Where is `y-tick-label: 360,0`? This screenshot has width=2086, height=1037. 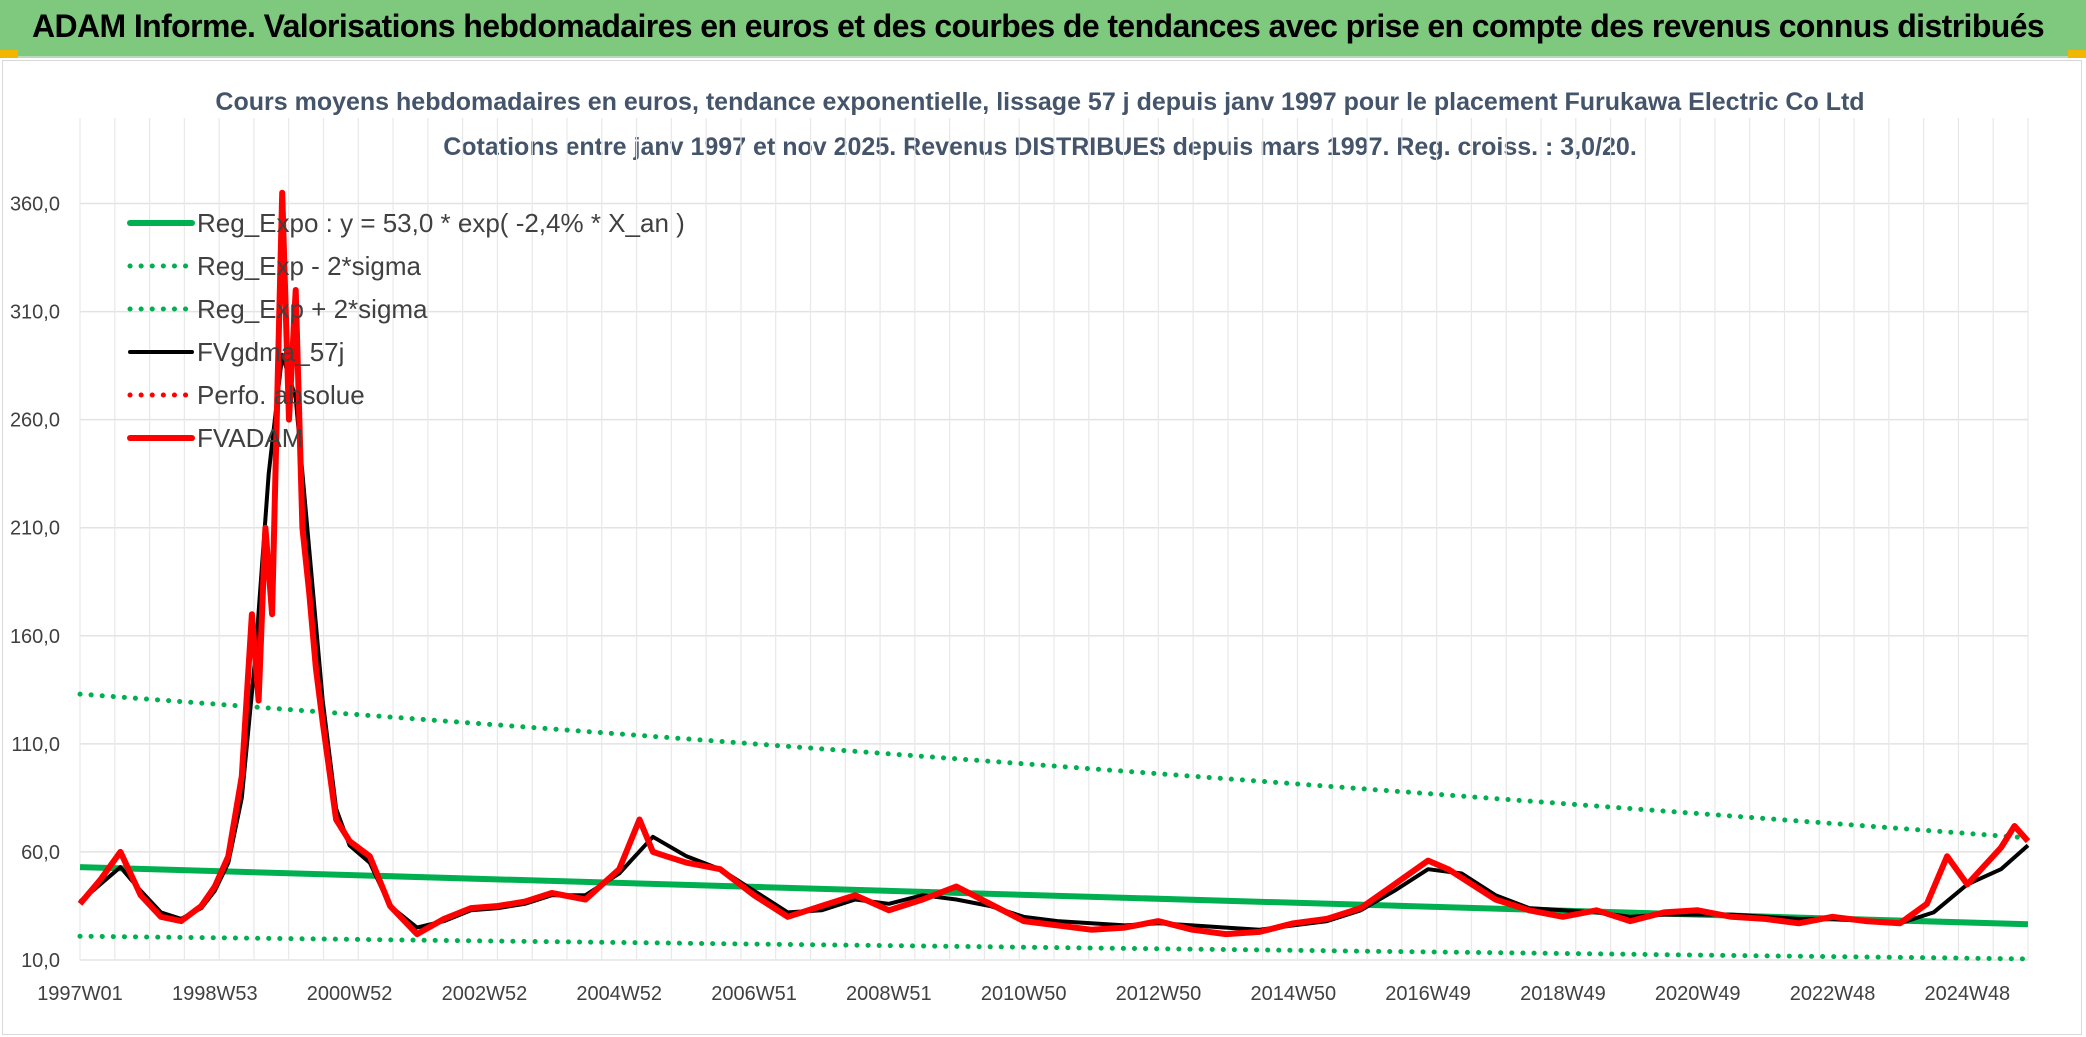 y-tick-label: 360,0 is located at coordinates (35, 205).